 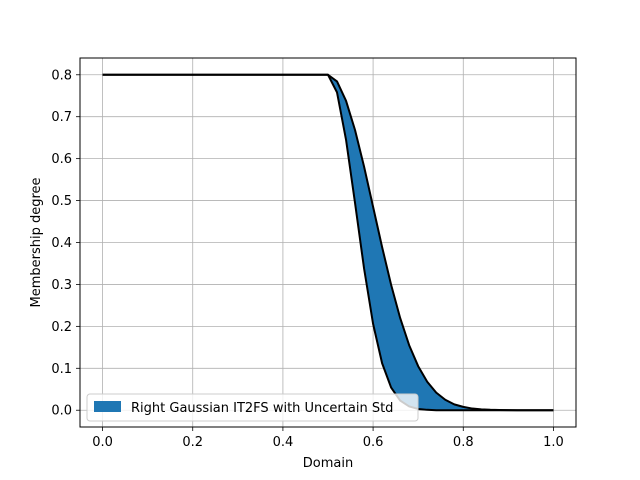 I want to click on y-tick-label: 0.8, so click(x=61, y=75).